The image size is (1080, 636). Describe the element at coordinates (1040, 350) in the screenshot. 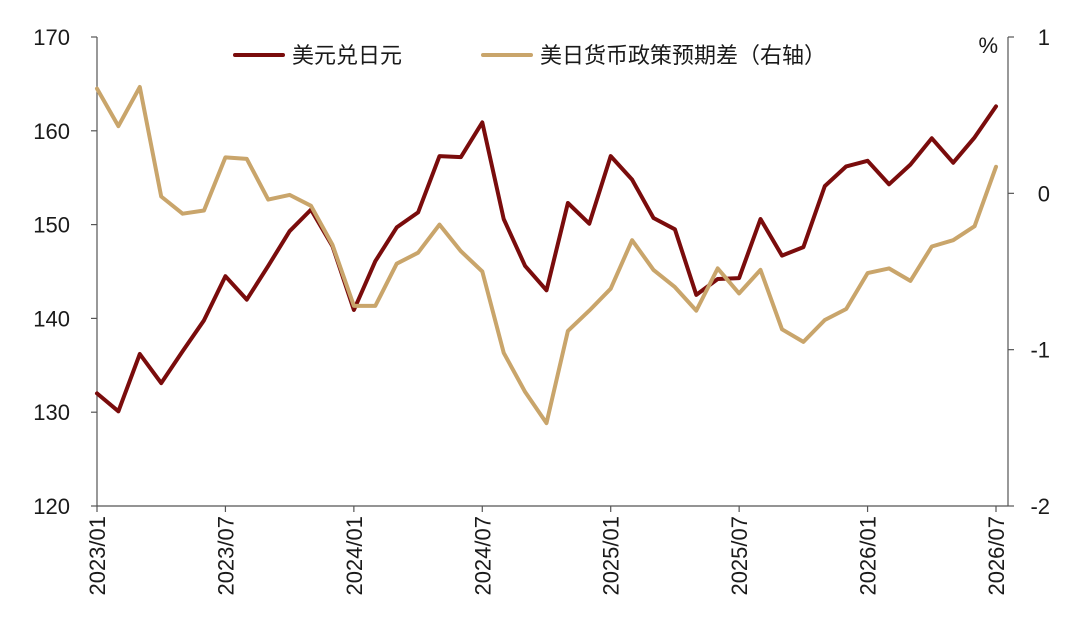

I see `y-right-tick-label: -1` at that location.